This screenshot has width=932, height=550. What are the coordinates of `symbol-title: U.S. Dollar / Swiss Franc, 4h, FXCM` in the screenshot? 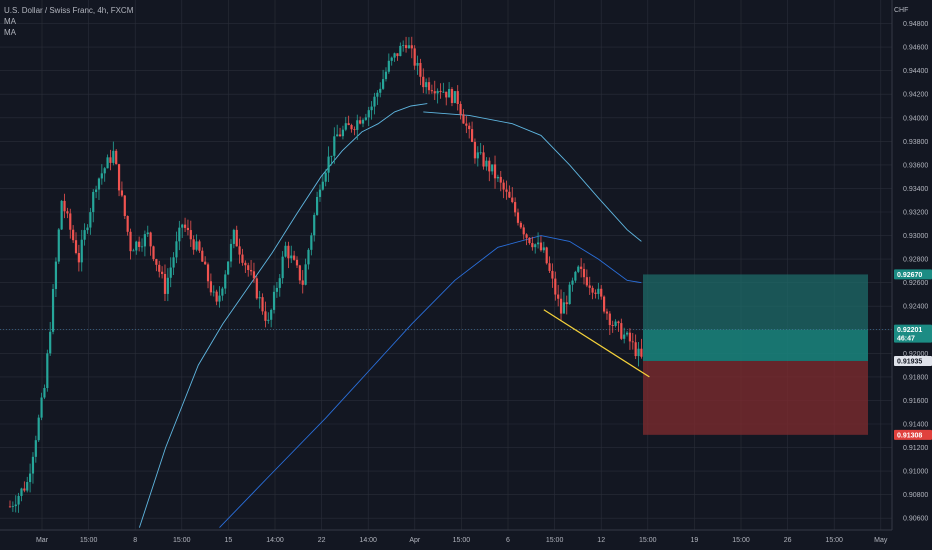 It's located at (69, 10).